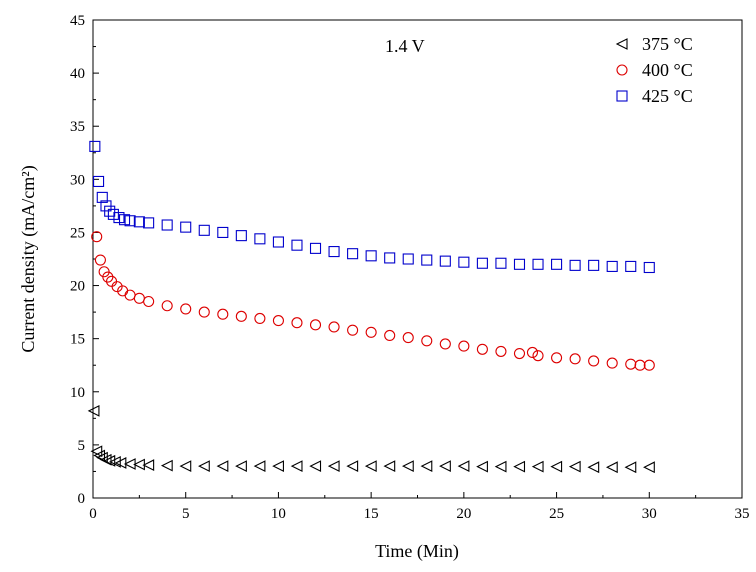 The image size is (756, 572). I want to click on y-tick-label: 20, so click(77, 287).